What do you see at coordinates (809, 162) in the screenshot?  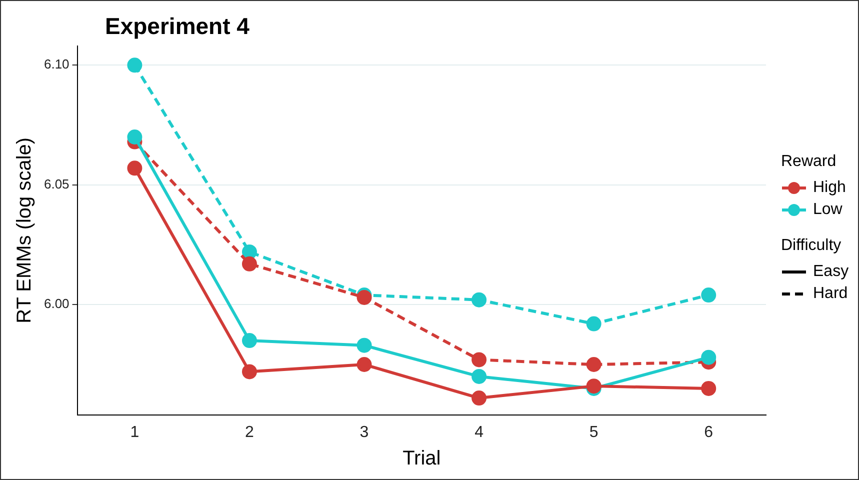 I see `legend-title: Reward` at bounding box center [809, 162].